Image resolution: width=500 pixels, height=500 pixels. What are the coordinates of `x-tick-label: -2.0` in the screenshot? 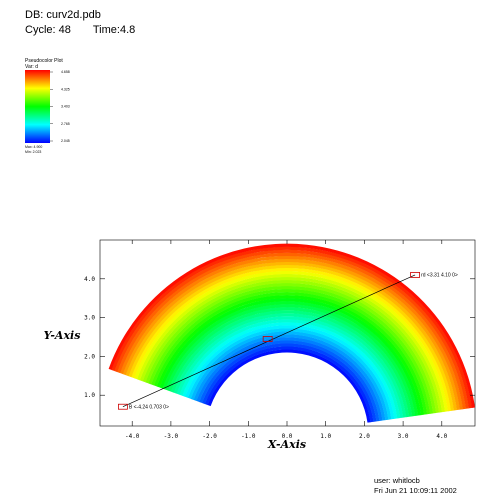 It's located at (209, 436).